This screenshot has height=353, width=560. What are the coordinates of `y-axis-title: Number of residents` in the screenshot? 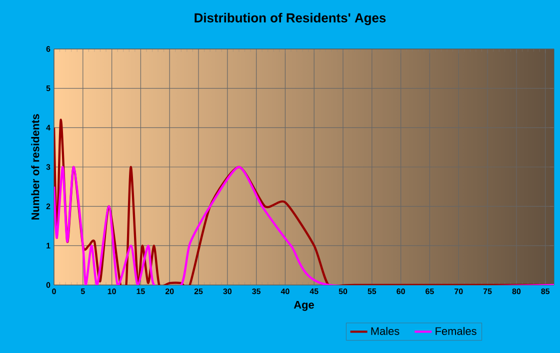 It's located at (35, 167).